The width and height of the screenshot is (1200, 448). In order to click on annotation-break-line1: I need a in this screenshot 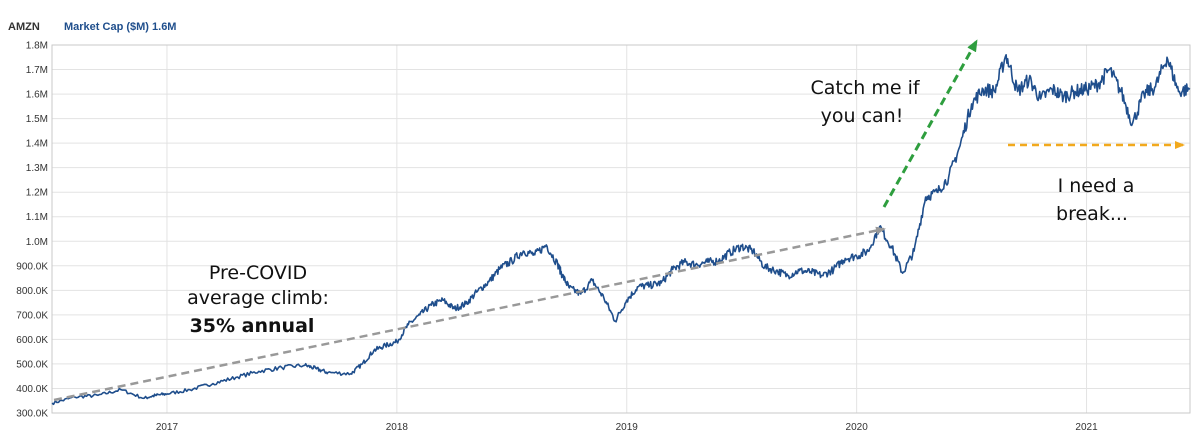, I will do `click(1096, 186)`.